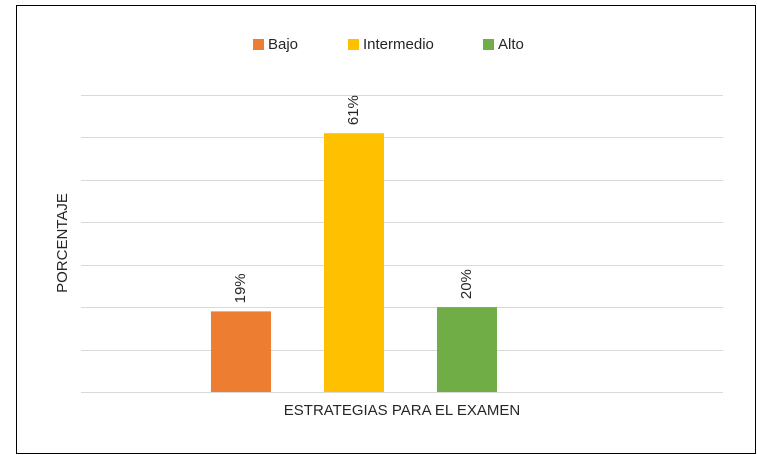 Image resolution: width=757 pixels, height=455 pixels. What do you see at coordinates (398, 44) in the screenshot?
I see `legend-label: Intermedio` at bounding box center [398, 44].